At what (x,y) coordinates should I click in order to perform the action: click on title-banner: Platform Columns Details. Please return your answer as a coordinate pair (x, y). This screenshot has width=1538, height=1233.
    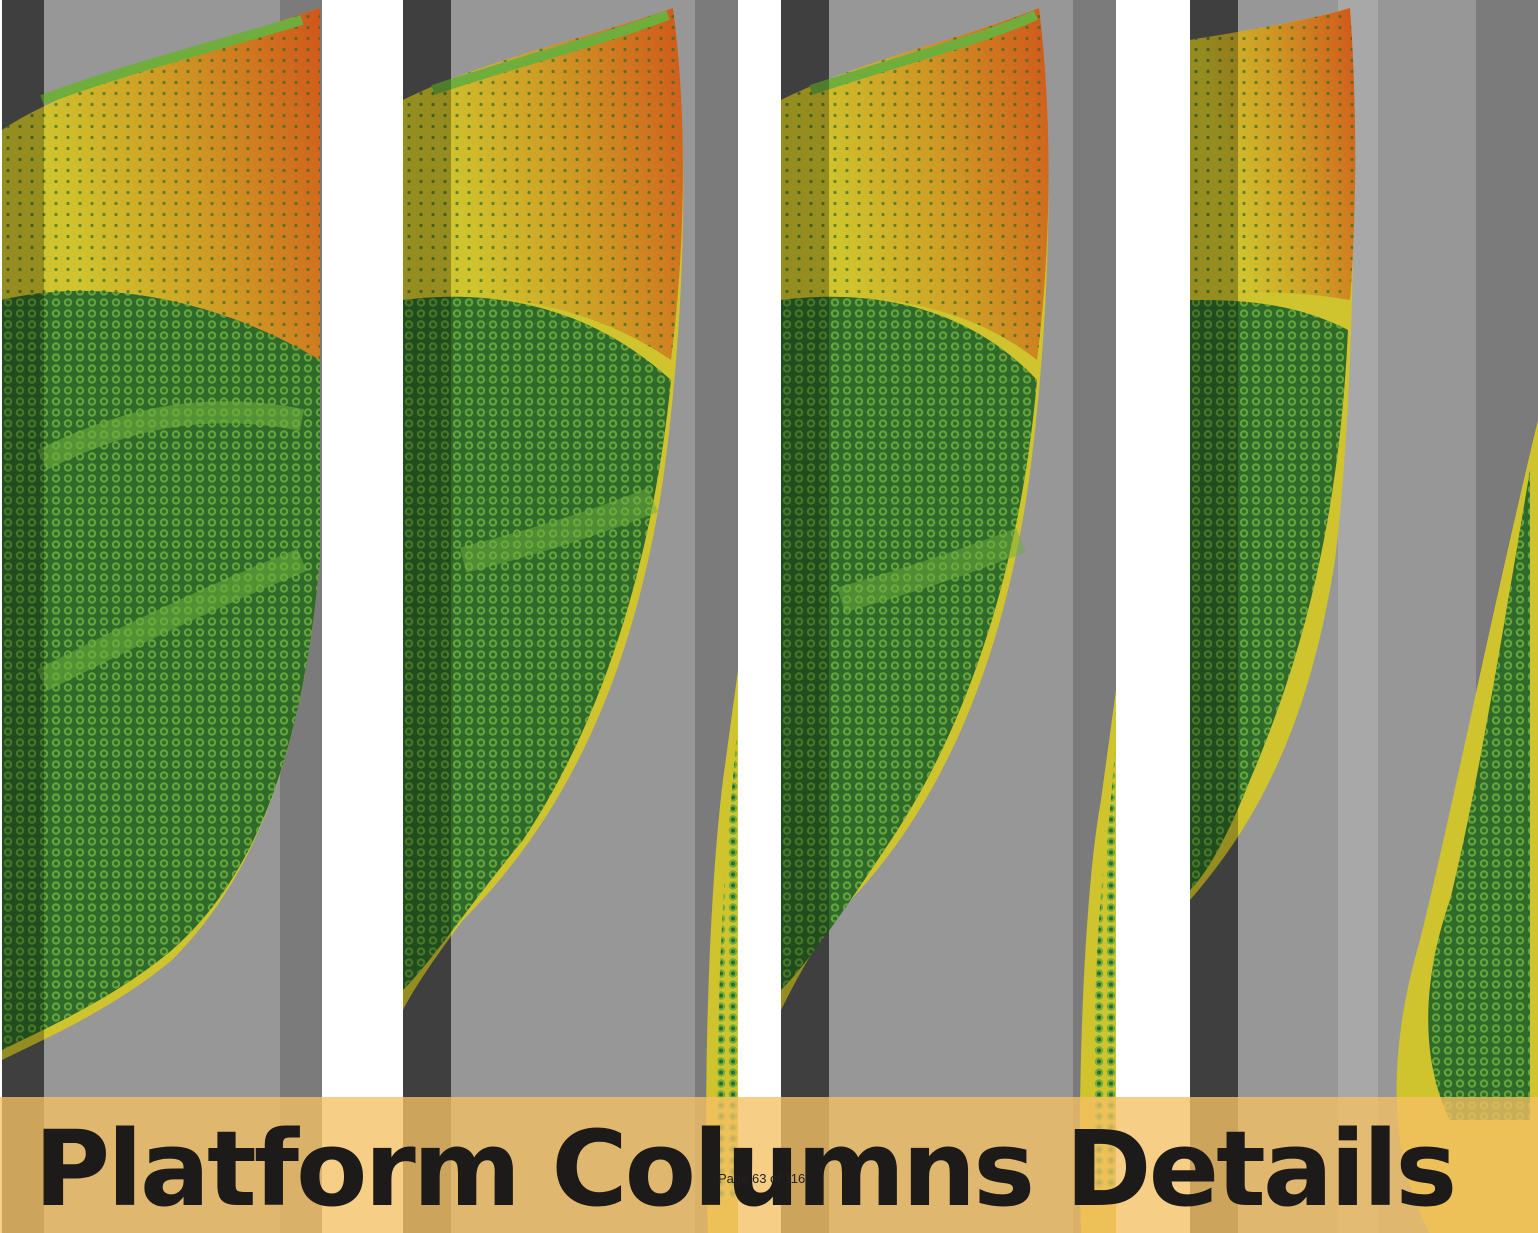
    Looking at the image, I should click on (769, 1165).